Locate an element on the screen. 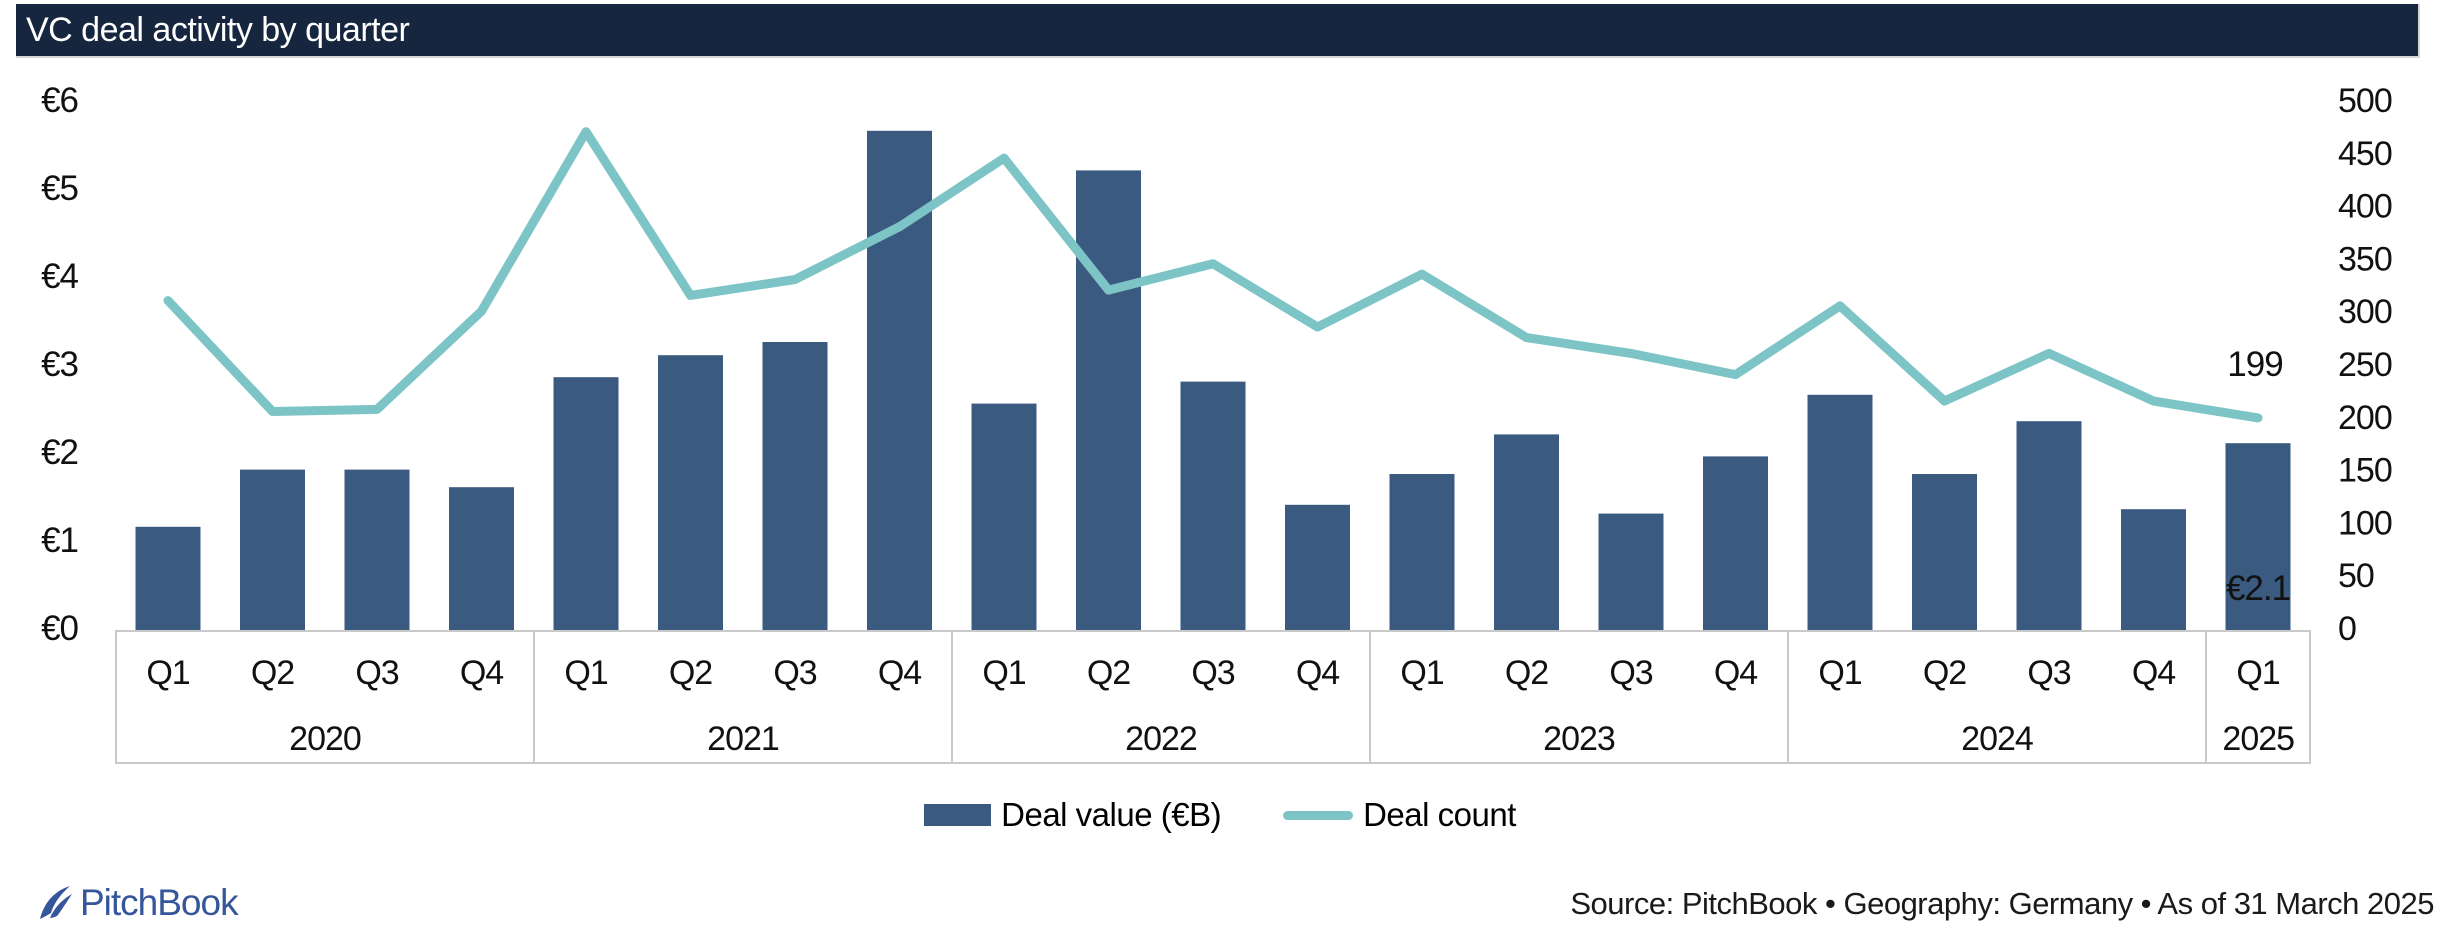 The image size is (2440, 926). year-label: 2025 is located at coordinates (2258, 739).